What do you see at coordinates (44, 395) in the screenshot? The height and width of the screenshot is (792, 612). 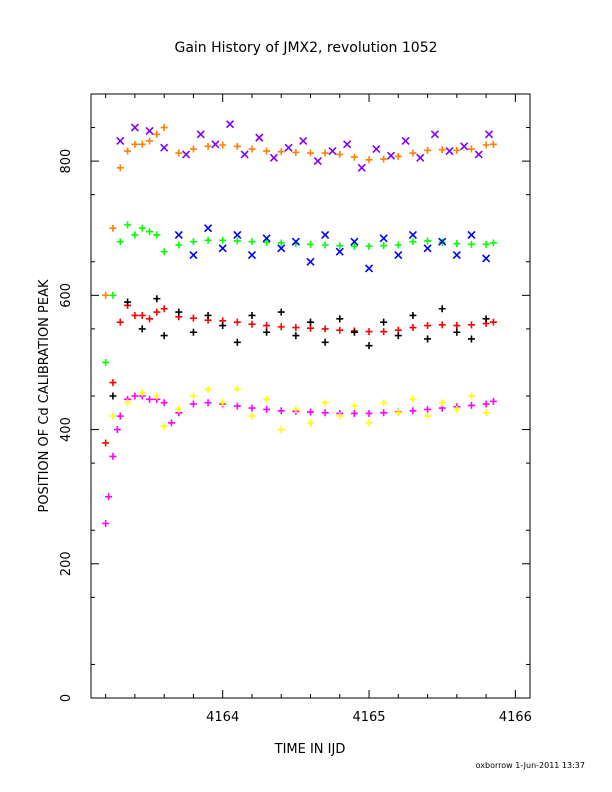 I see `y-axis-label: POSITION OF Cd CALIBRATION PEAK` at bounding box center [44, 395].